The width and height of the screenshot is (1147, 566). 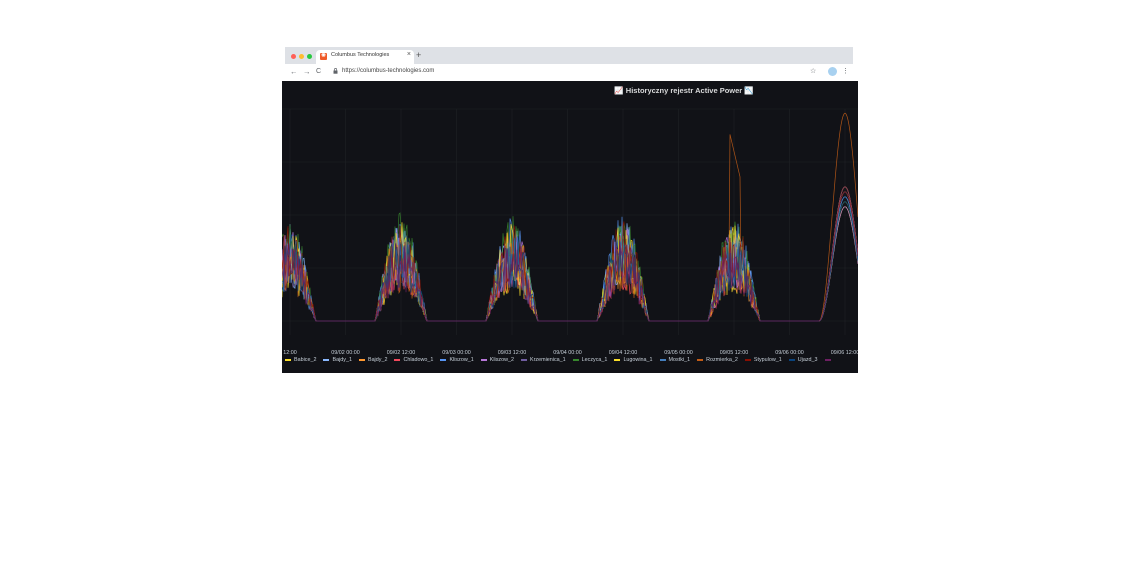 What do you see at coordinates (679, 360) in the screenshot?
I see `legend-label: Mostki_1` at bounding box center [679, 360].